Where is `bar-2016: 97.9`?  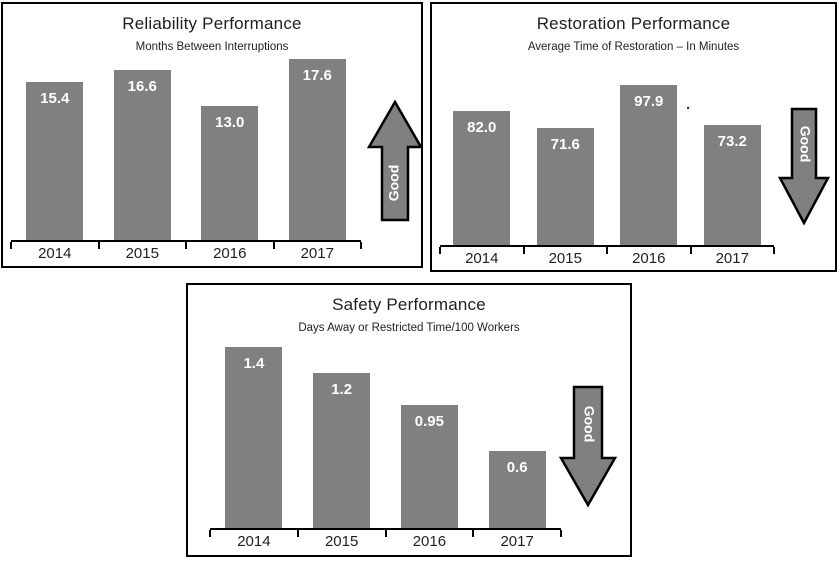 bar-2016: 97.9 is located at coordinates (649, 165).